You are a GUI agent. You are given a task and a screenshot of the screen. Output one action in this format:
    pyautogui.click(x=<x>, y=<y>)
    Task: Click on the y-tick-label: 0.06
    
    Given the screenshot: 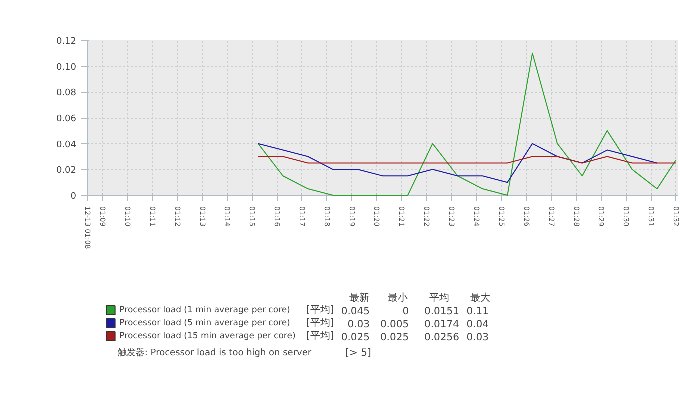 What is the action you would take?
    pyautogui.click(x=66, y=119)
    